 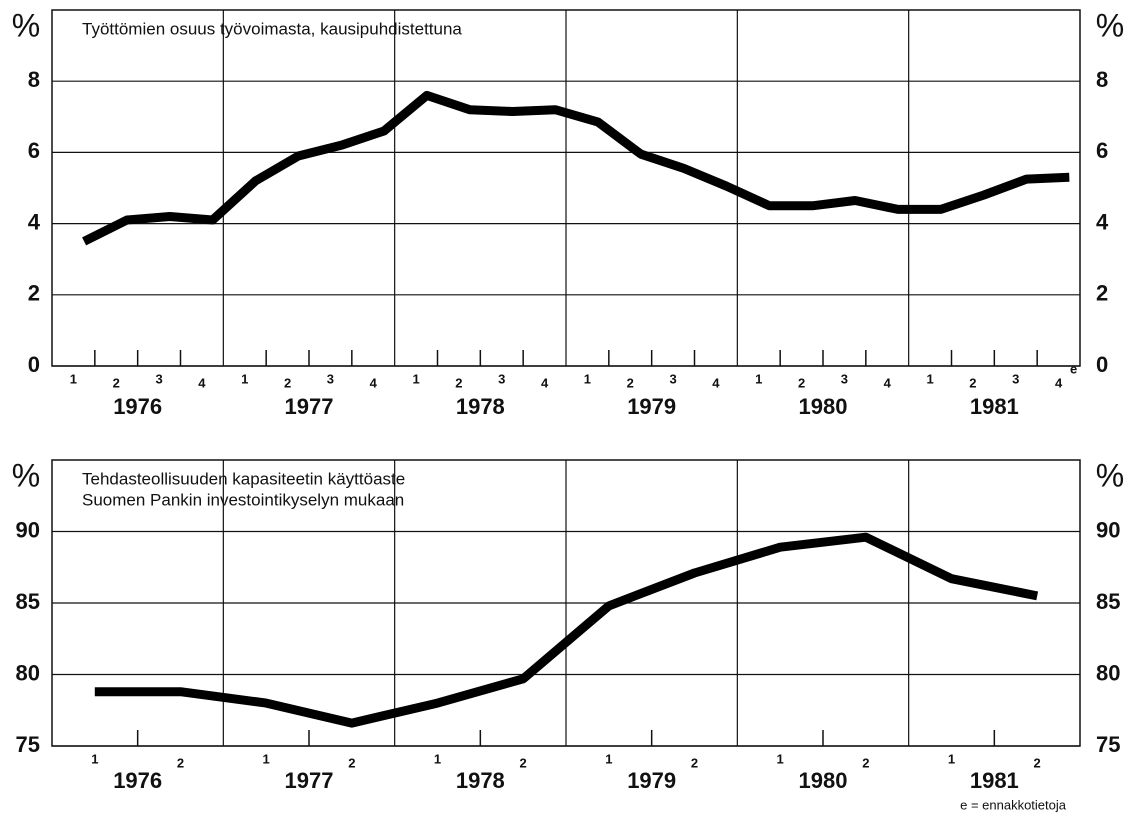 I want to click on y-tick-label: 4, so click(x=34, y=221).